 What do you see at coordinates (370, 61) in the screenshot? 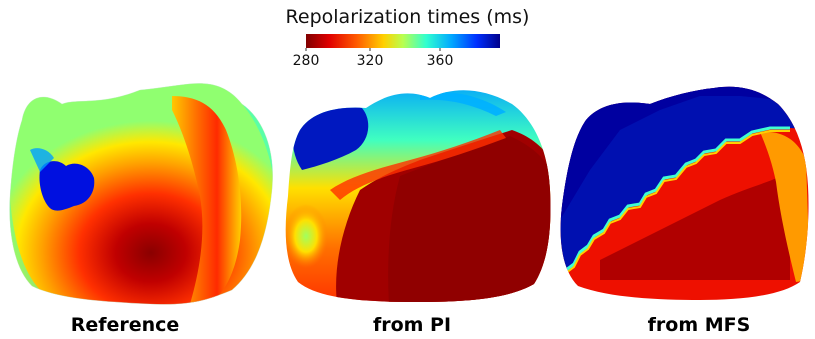
I see `colorbar-tick-320: 320` at bounding box center [370, 61].